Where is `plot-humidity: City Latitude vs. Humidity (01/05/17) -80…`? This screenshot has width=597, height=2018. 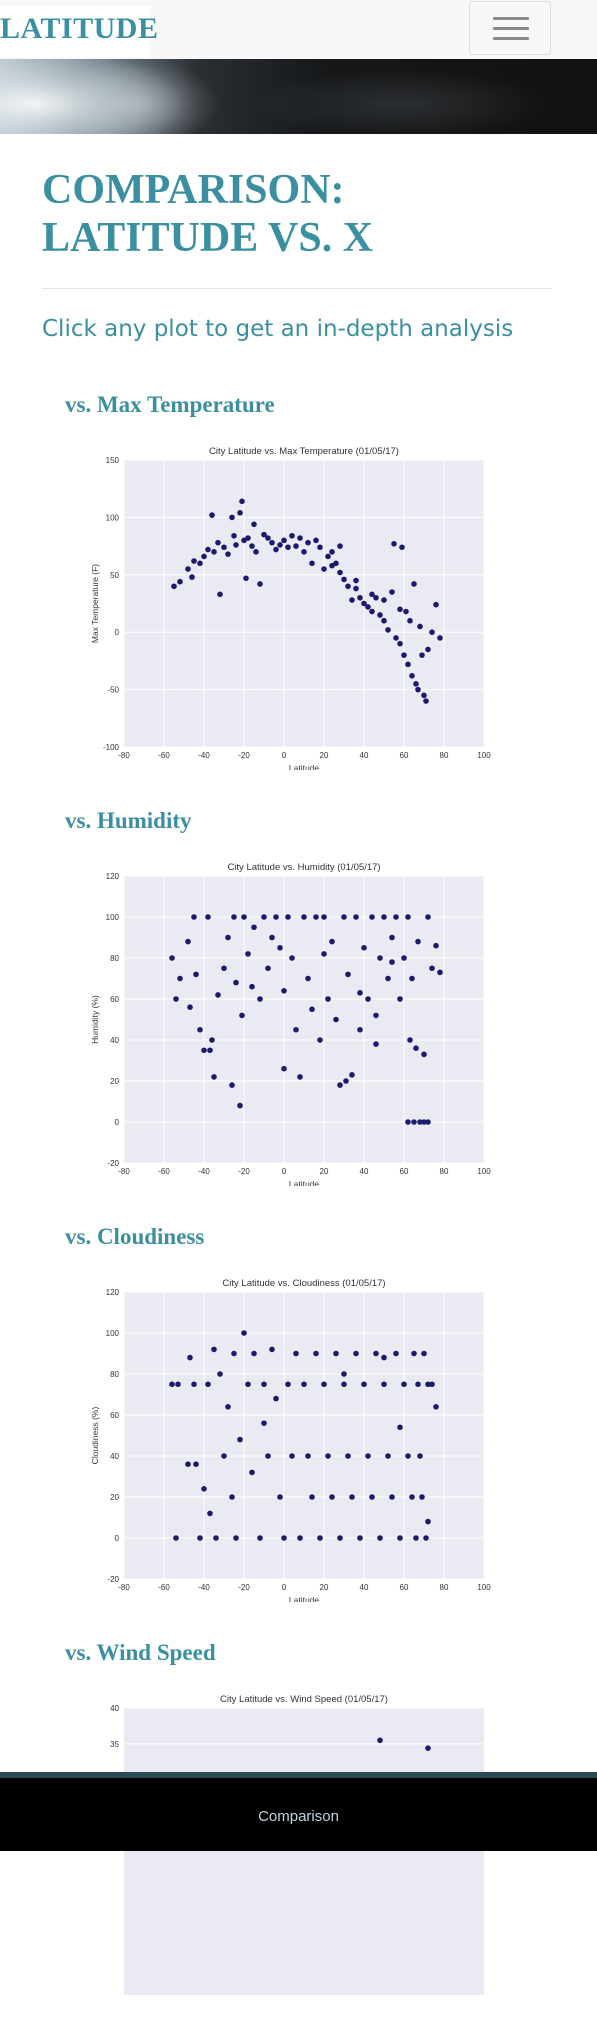 plot-humidity: City Latitude vs. Humidity (01/05/17) -80… is located at coordinates (290, 1021).